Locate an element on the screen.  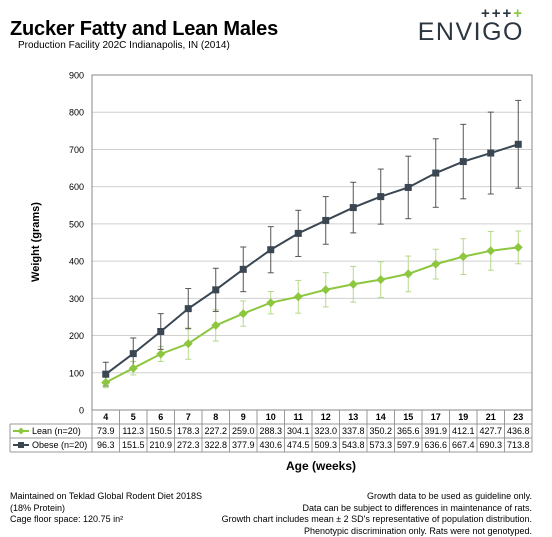
data-value-label: 350.2 is located at coordinates (380, 431).